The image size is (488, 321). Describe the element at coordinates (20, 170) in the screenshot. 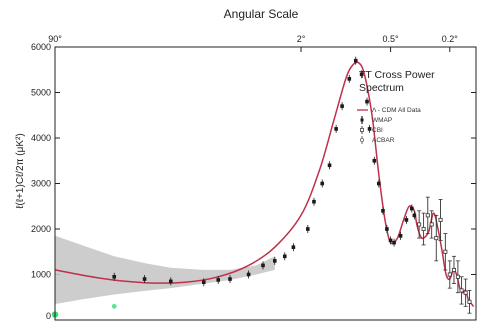

I see `y-axis-label: ℓ(ℓ+1)Cℓ/2π (μK²)` at that location.